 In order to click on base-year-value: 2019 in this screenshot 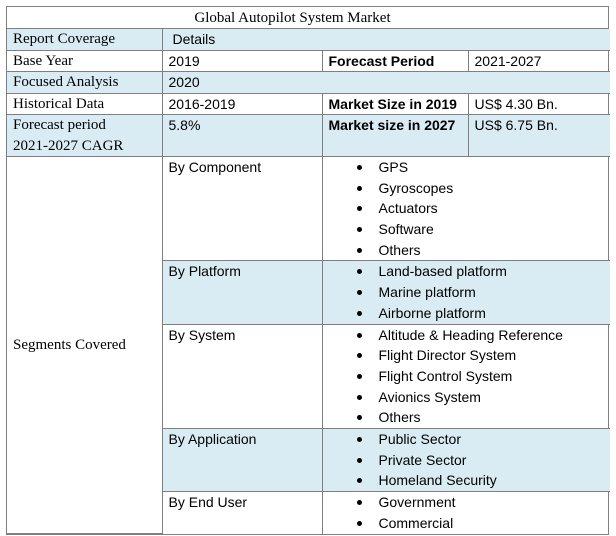, I will do `click(242, 60)`.